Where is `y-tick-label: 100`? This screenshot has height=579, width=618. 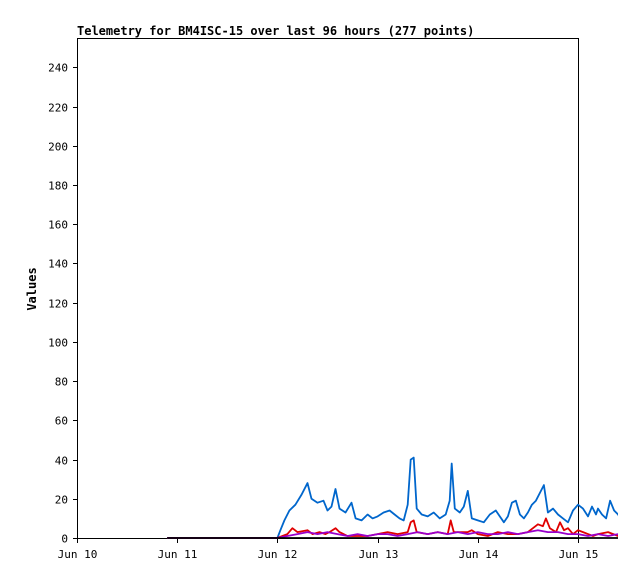
y-tick-label: 100 is located at coordinates (58, 343).